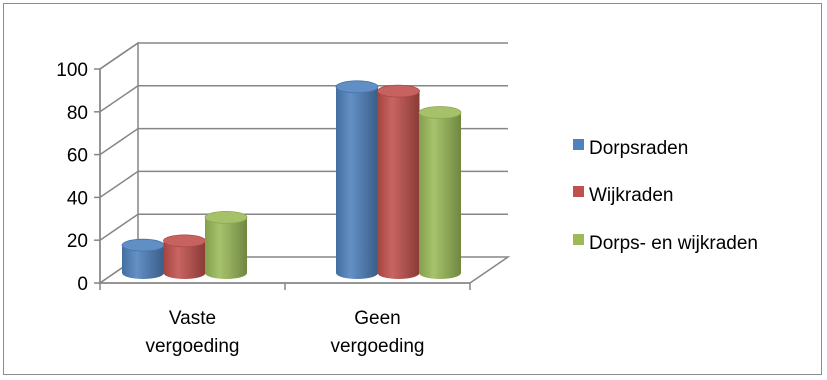 This screenshot has height=380, width=827. I want to click on legend-entry: Wijkraden, so click(623, 195).